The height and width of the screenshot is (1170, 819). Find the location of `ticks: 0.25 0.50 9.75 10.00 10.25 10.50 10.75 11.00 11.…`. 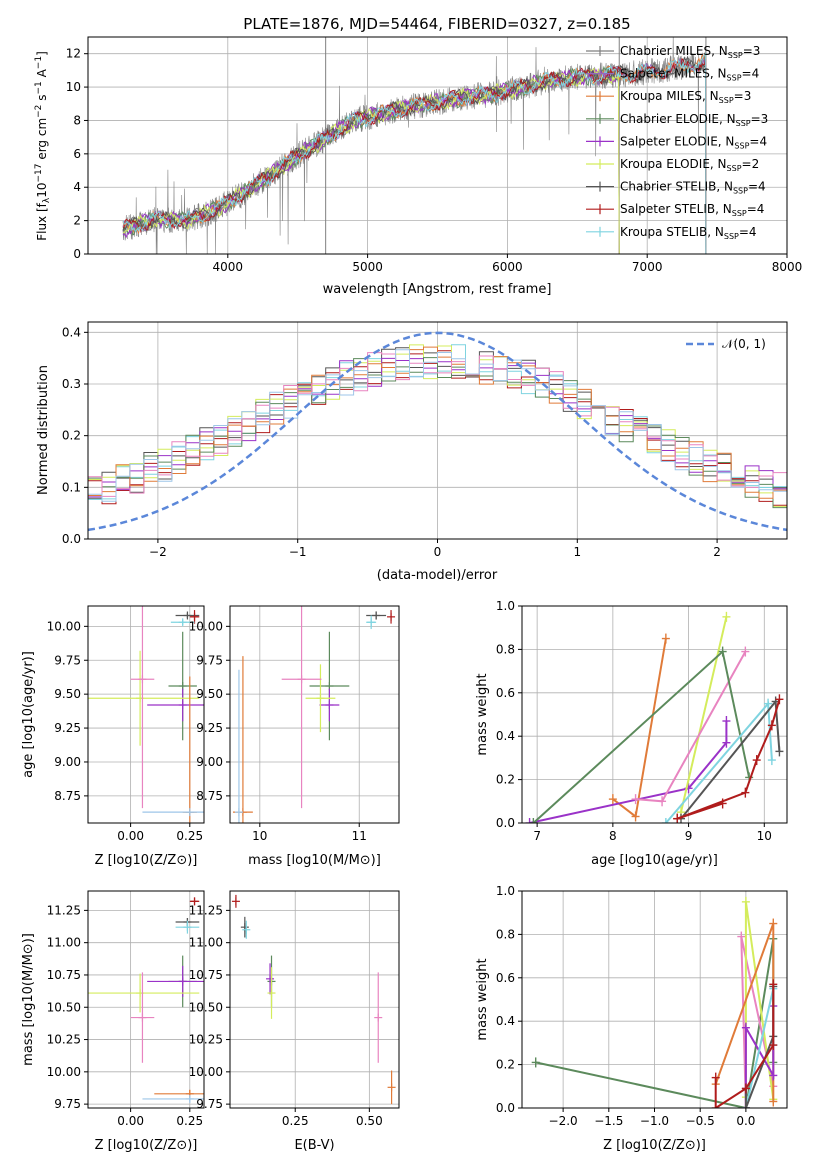

ticks: 0.25 0.50 9.75 10.00 10.25 10.50 10.75 11.00 11.… is located at coordinates (286, 1015).